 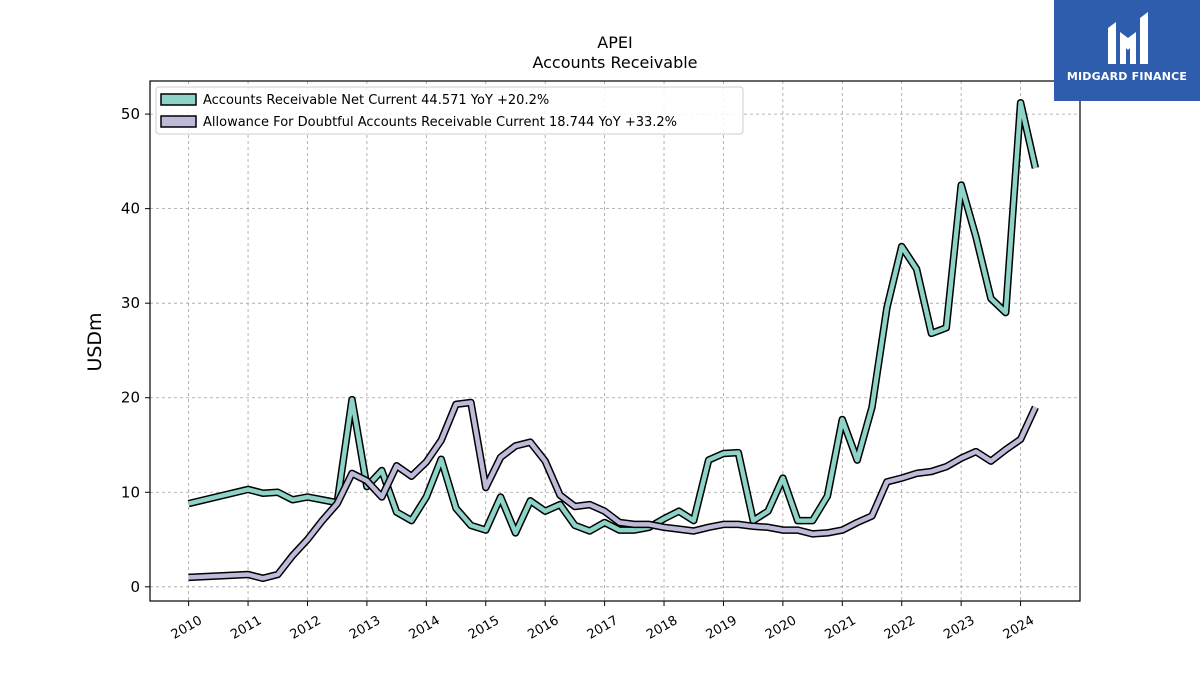 What do you see at coordinates (840, 628) in the screenshot?
I see `x-tick-label: 2021` at bounding box center [840, 628].